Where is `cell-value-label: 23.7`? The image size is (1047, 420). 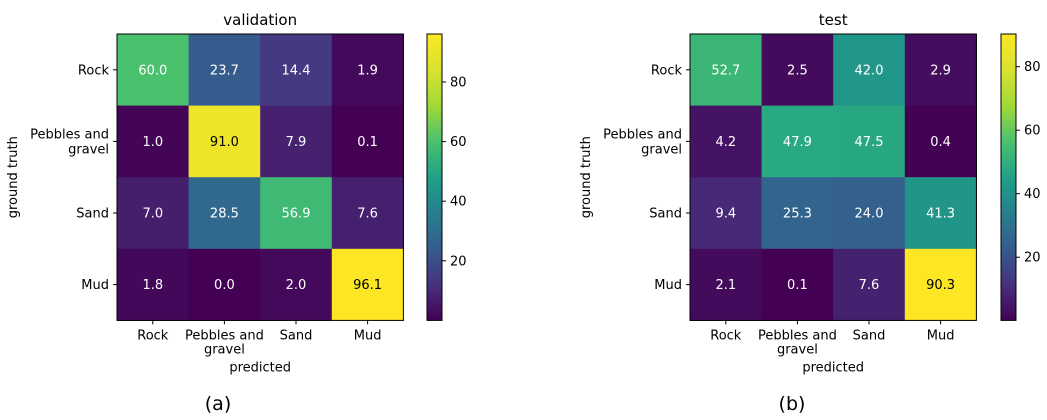 cell-value-label: 23.7 is located at coordinates (224, 70).